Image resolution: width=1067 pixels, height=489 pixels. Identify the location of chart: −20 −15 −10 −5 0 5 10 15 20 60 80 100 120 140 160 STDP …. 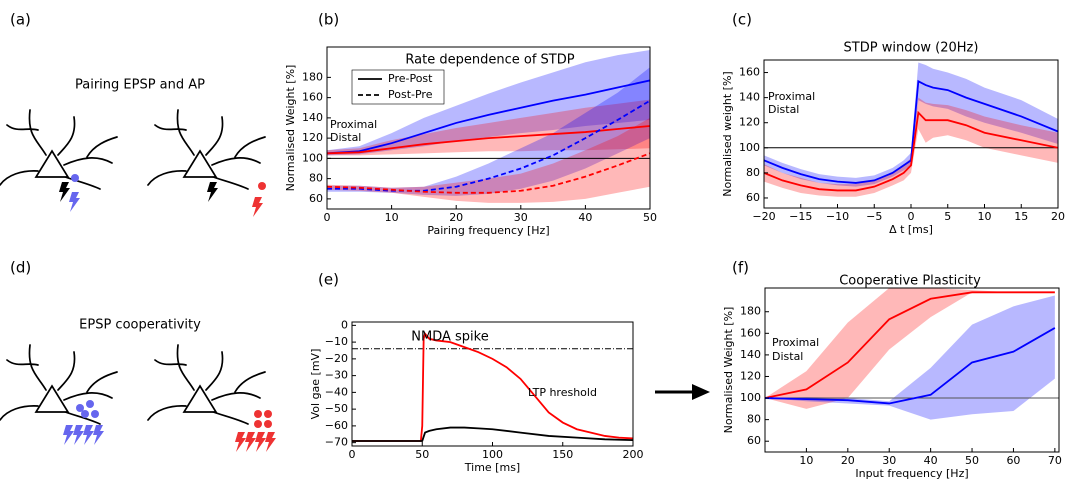
(893, 139).